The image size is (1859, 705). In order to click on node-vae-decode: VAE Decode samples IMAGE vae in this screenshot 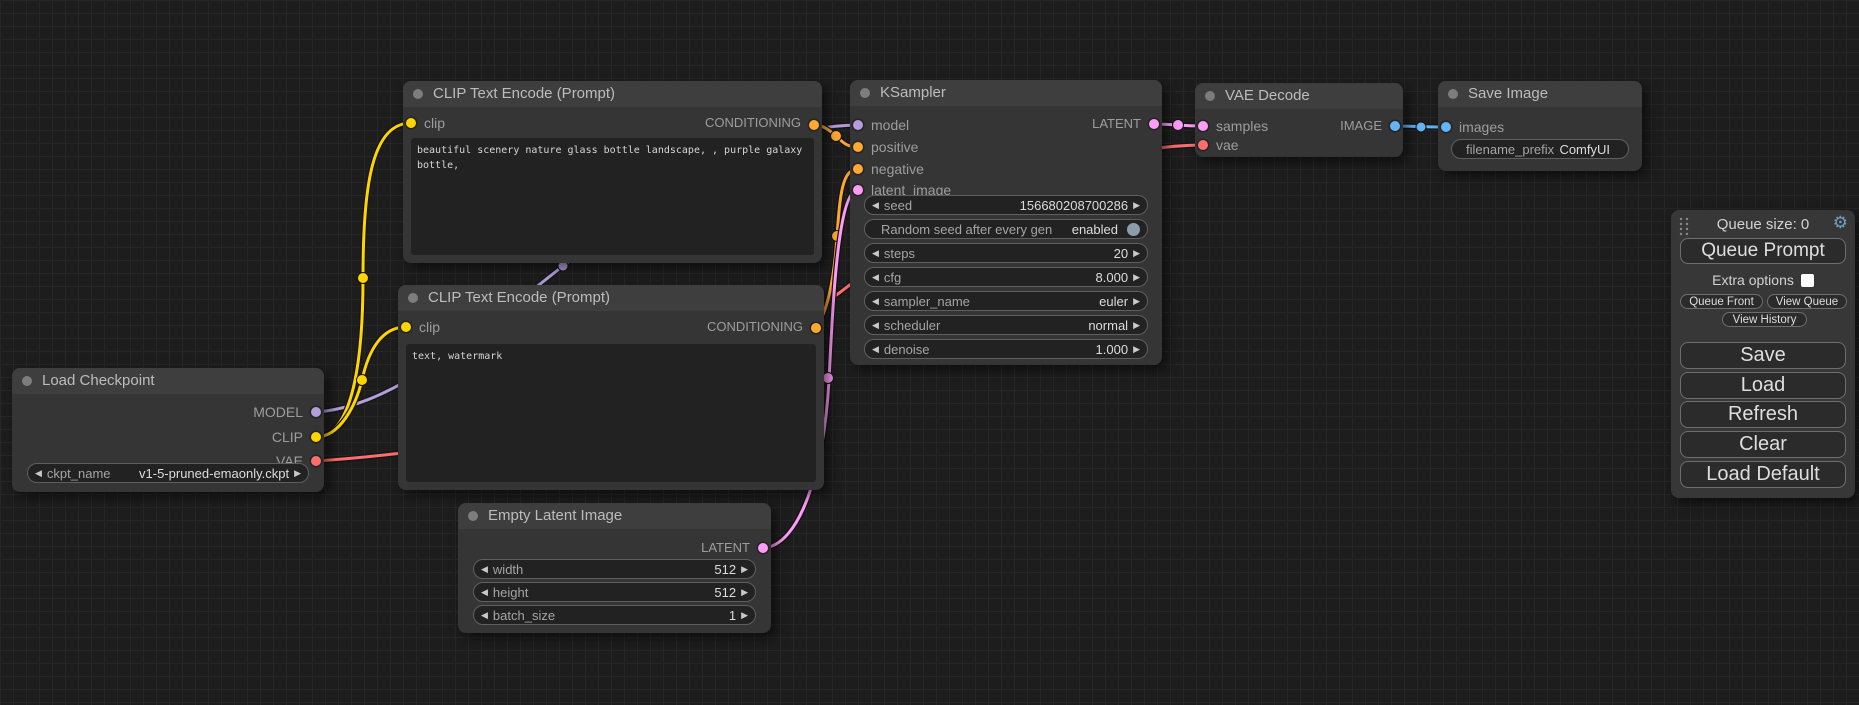, I will do `click(1299, 120)`.